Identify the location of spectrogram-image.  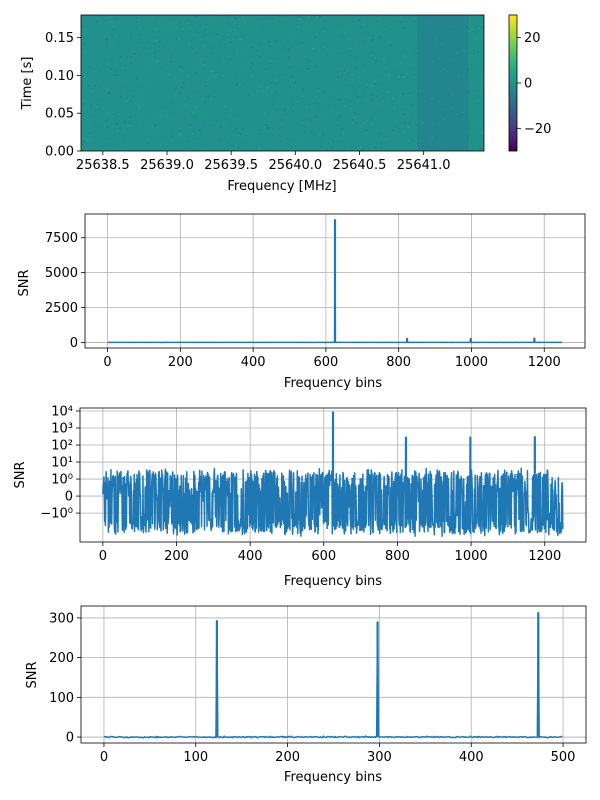
(282, 83).